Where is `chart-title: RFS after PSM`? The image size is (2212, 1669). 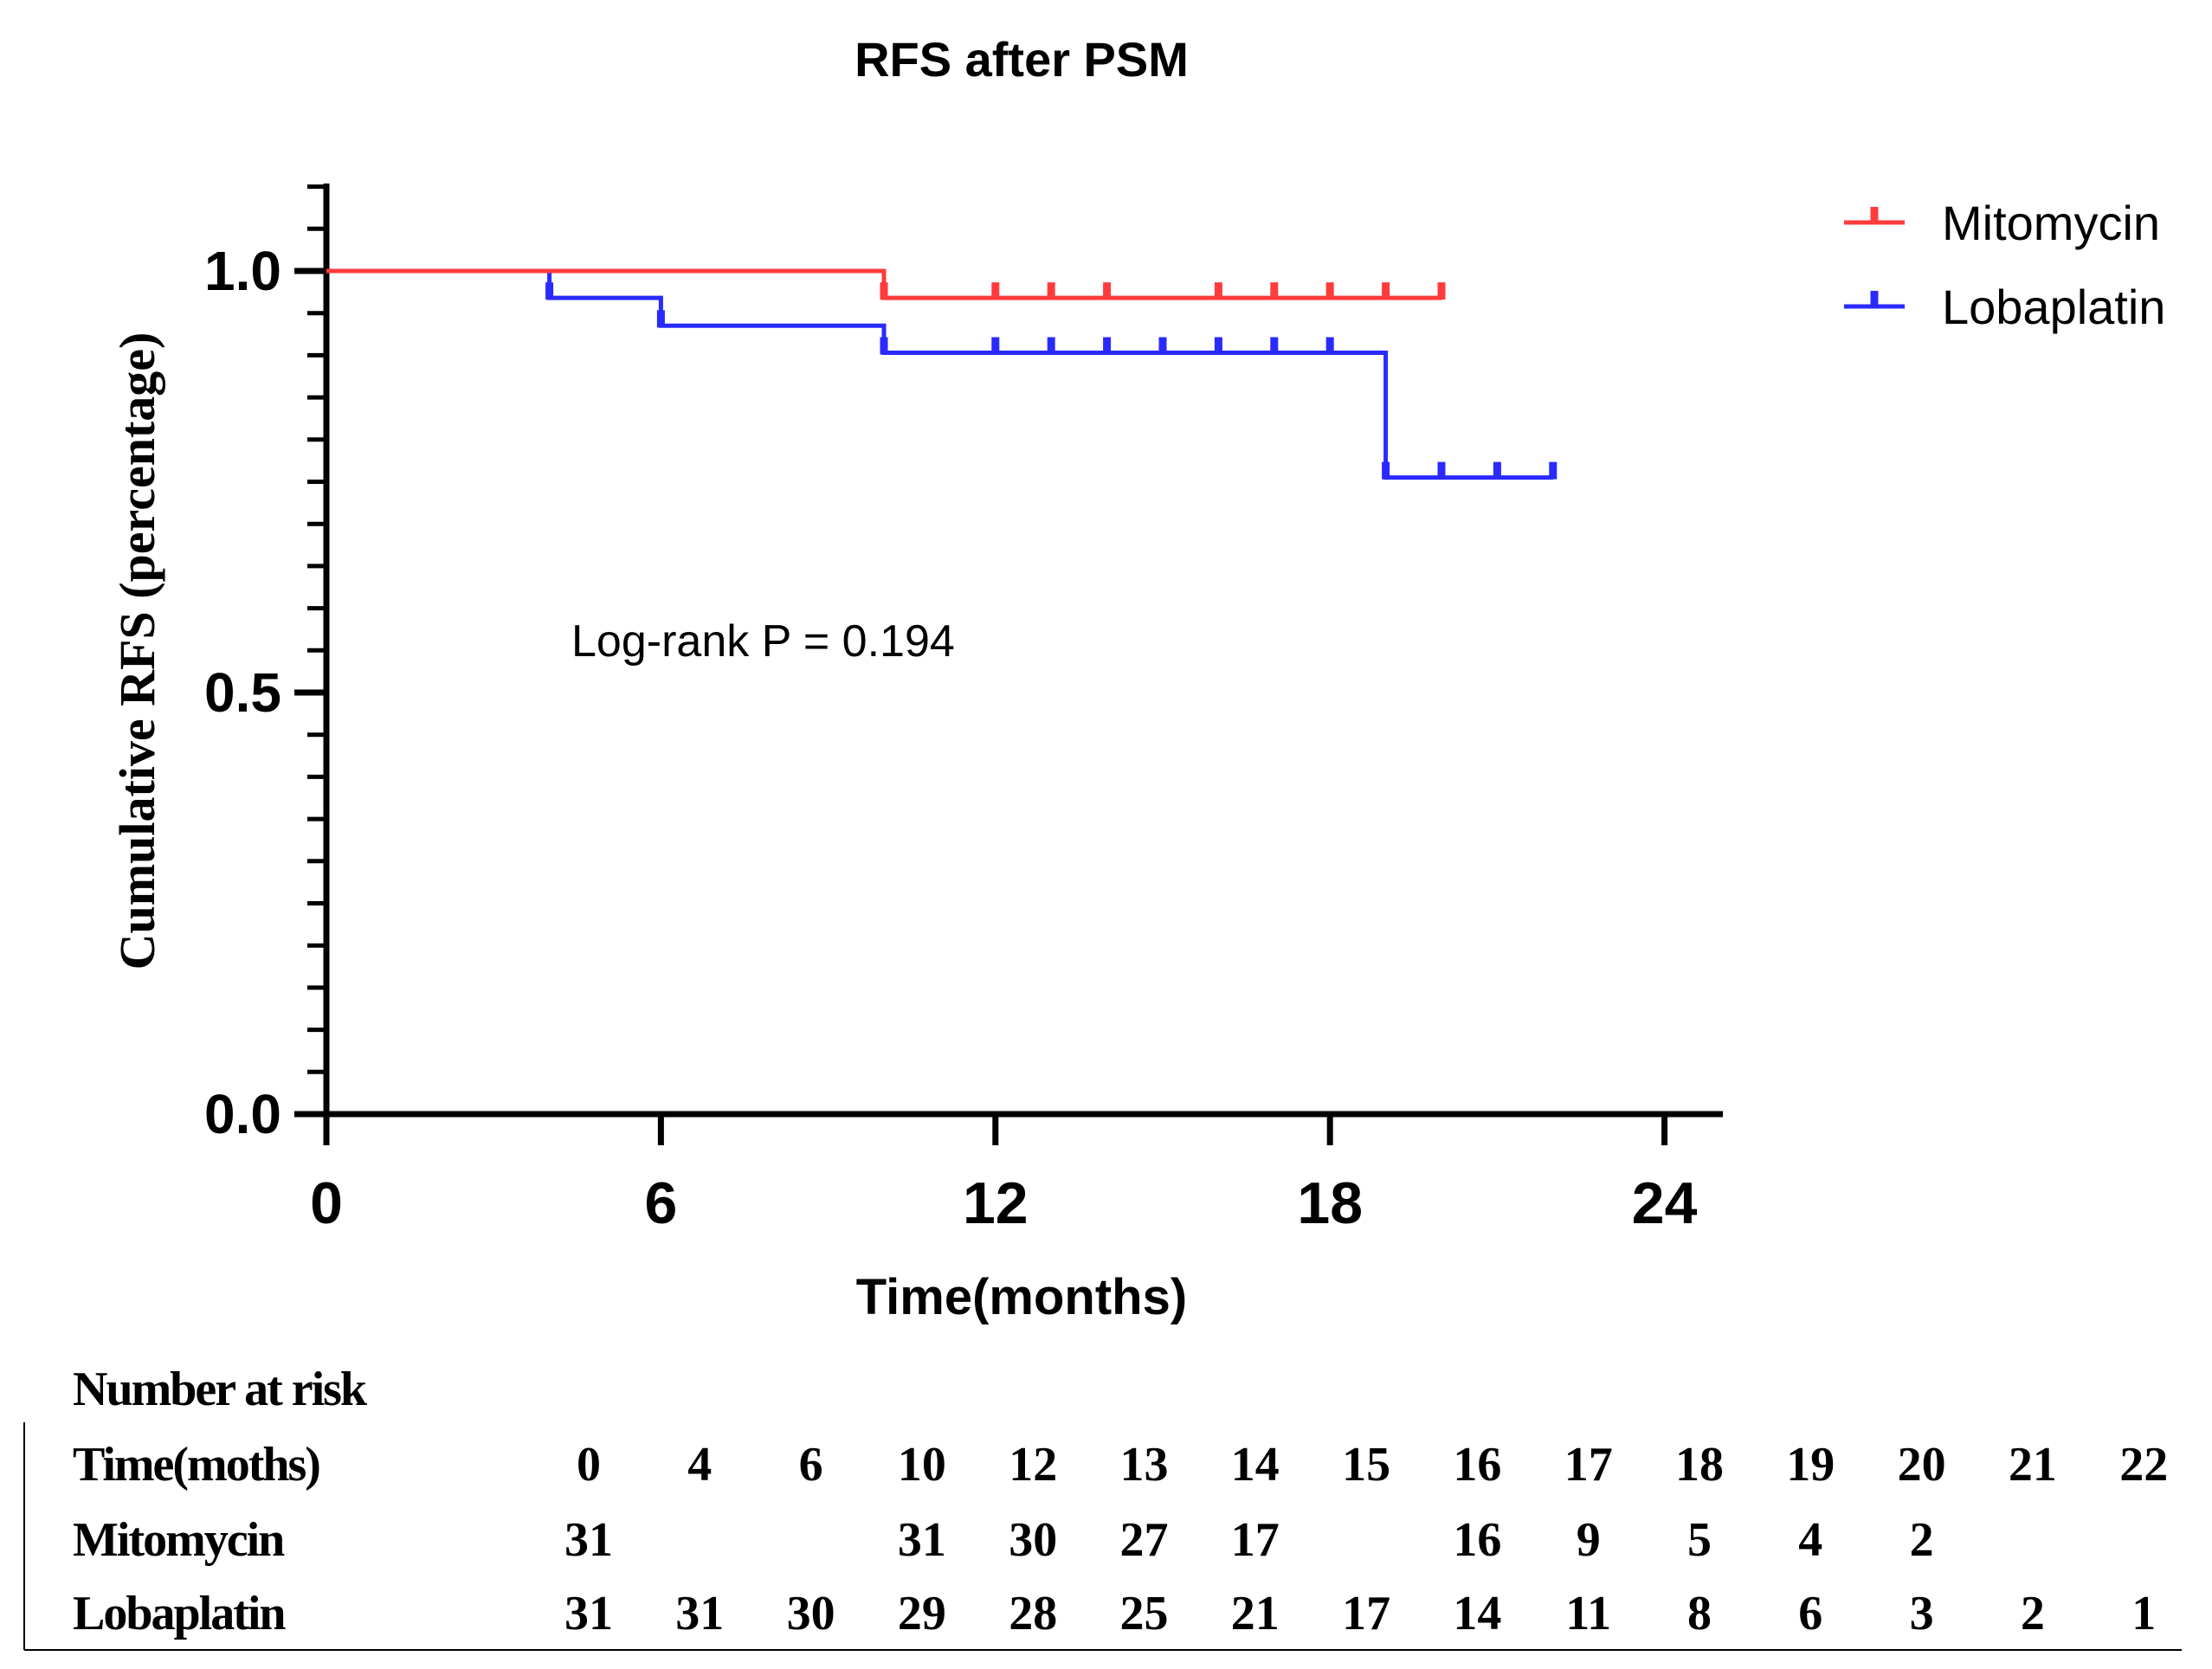
chart-title: RFS after PSM is located at coordinates (1021, 60).